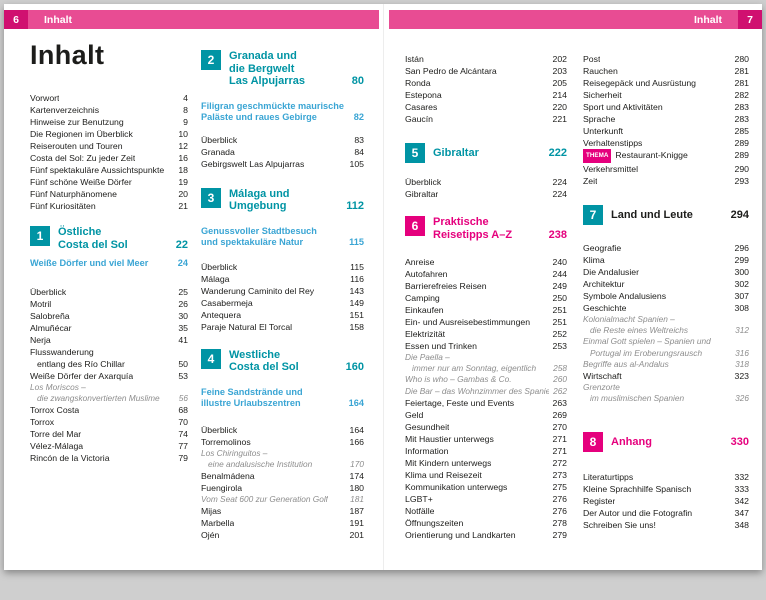 The height and width of the screenshot is (600, 766). I want to click on toc-entry-title: Mit Kindern unterwegs, so click(448, 462).